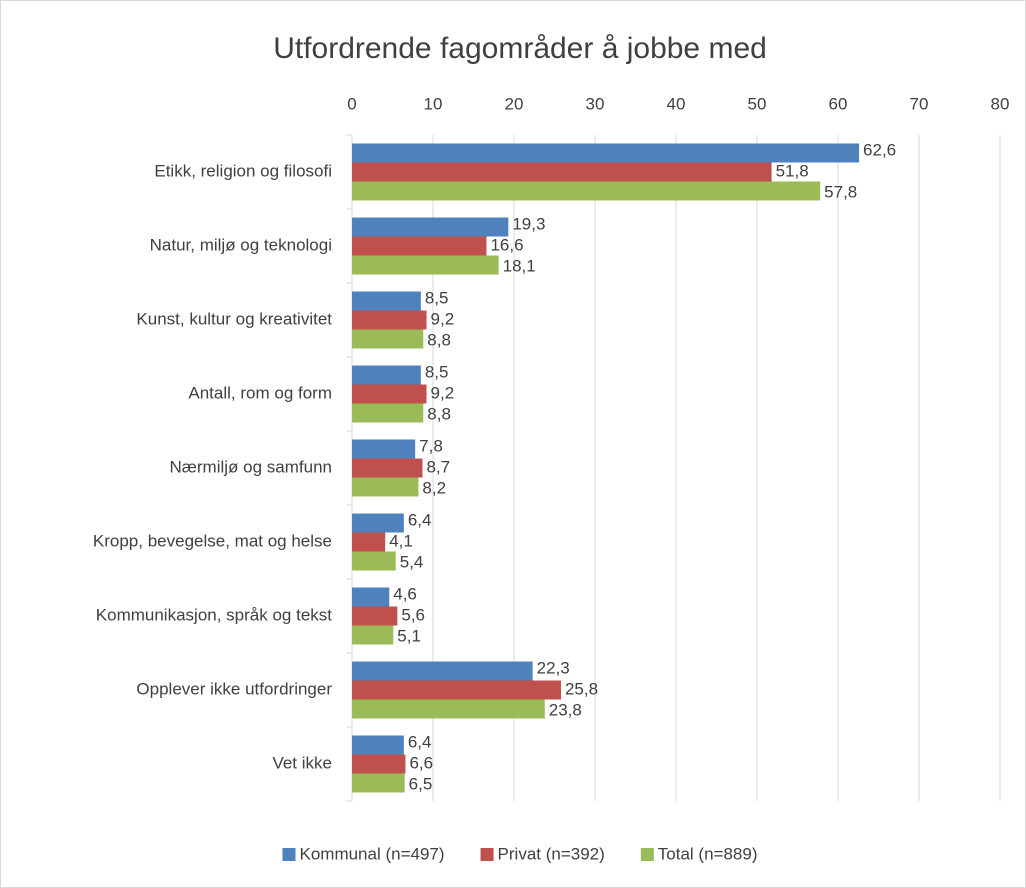 This screenshot has height=888, width=1026. Describe the element at coordinates (212, 540) in the screenshot. I see `y-tick-label: Kropp, bevegelse, mat og helse` at that location.